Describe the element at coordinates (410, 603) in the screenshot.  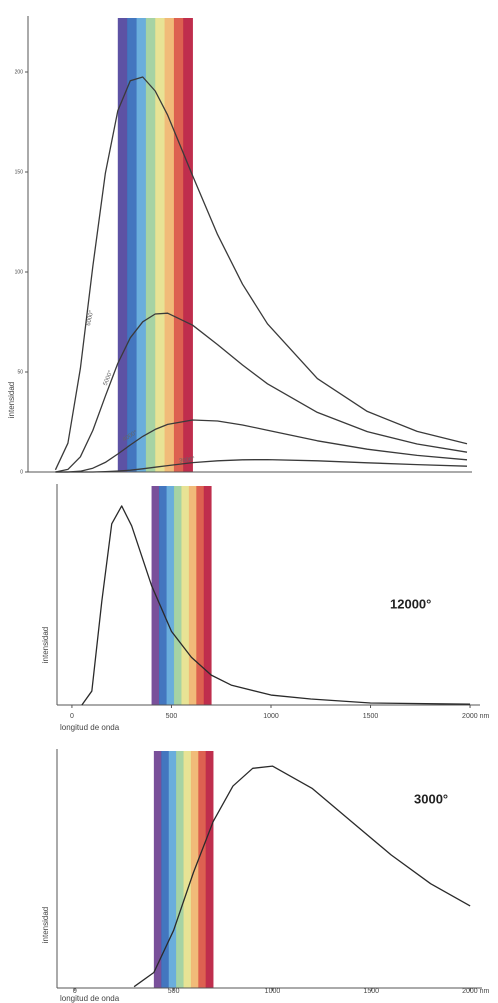
I see `annotation: 12000°` at that location.